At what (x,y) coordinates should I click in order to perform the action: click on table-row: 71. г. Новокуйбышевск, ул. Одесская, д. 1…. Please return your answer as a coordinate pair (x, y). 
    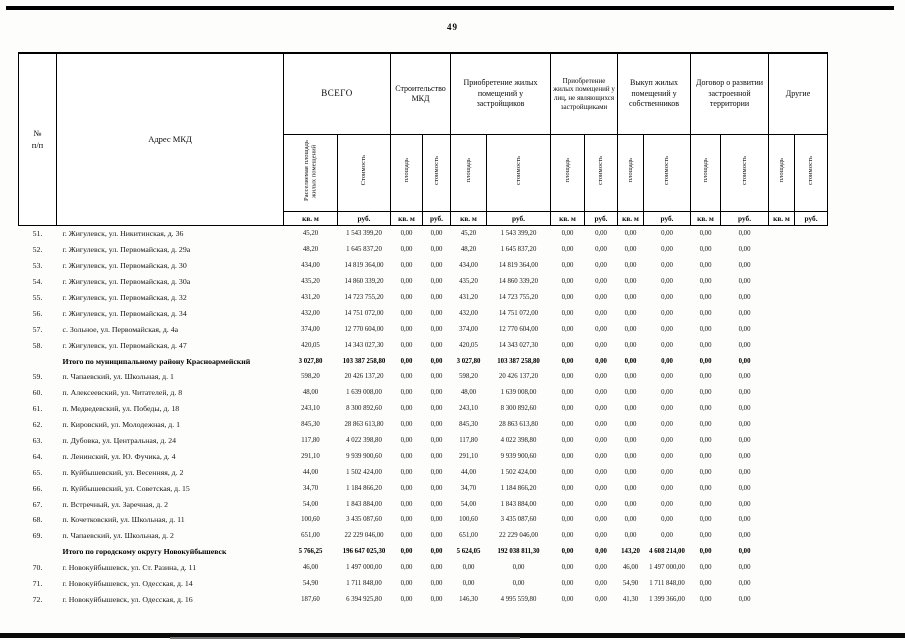
    Looking at the image, I should click on (423, 584).